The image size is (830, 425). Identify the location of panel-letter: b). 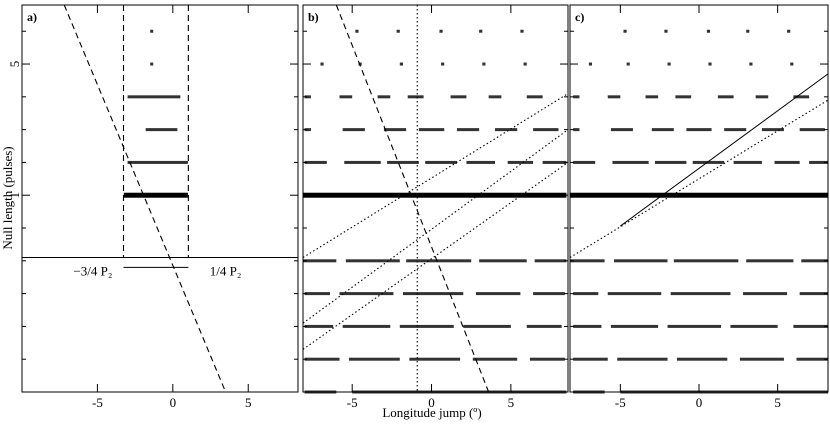
(313, 17).